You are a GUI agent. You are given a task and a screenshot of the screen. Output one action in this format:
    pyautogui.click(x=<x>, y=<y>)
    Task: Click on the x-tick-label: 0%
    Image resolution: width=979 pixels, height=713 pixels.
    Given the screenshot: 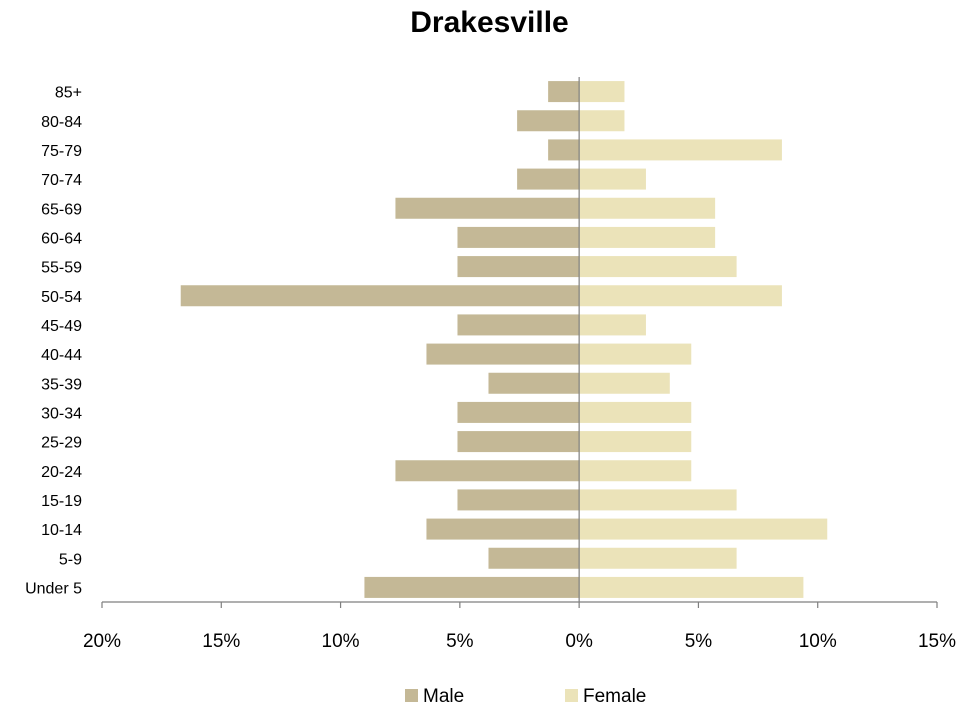 What is the action you would take?
    pyautogui.click(x=579, y=641)
    